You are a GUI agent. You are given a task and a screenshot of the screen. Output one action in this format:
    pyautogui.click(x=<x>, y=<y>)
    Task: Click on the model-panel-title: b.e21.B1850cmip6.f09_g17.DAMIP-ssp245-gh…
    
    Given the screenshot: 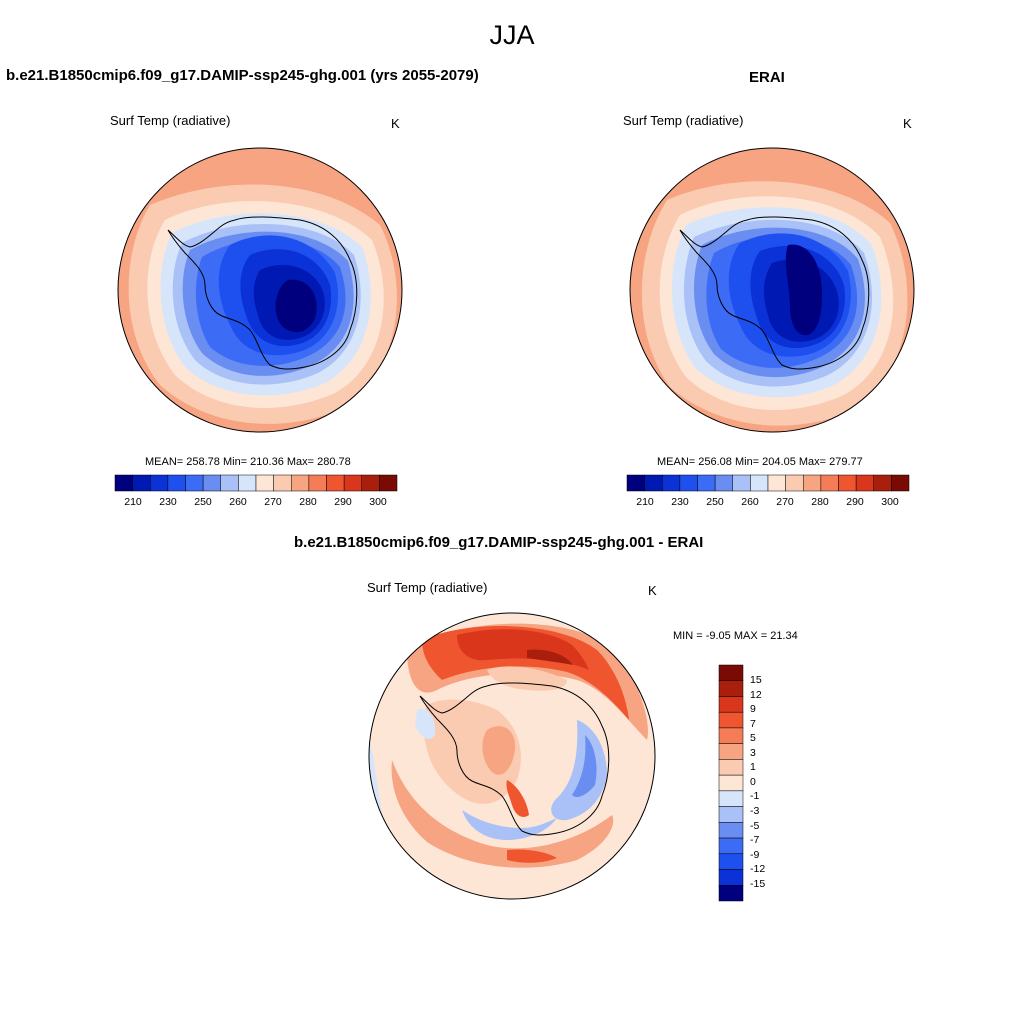 What is the action you would take?
    pyautogui.click(x=242, y=75)
    